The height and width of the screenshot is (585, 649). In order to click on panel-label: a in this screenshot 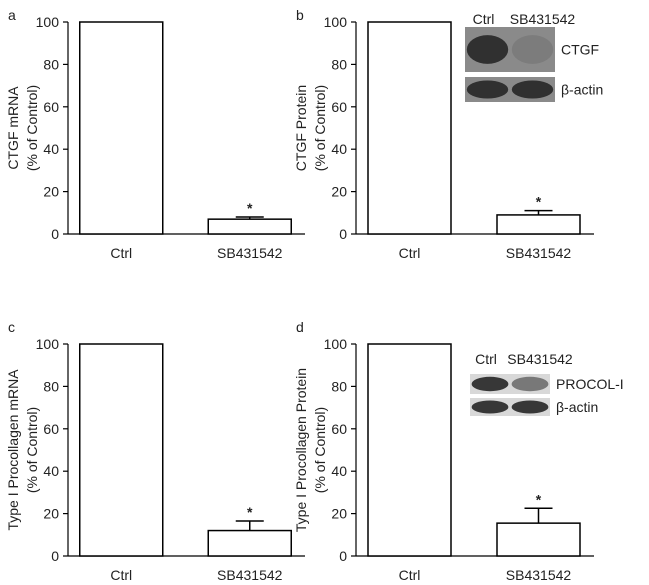, I will do `click(12, 15)`.